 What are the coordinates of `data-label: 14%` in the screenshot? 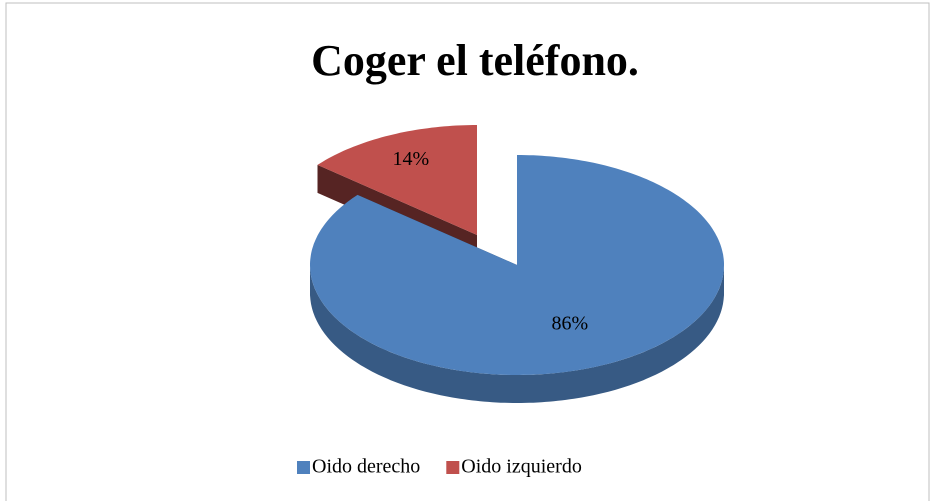 It's located at (411, 159).